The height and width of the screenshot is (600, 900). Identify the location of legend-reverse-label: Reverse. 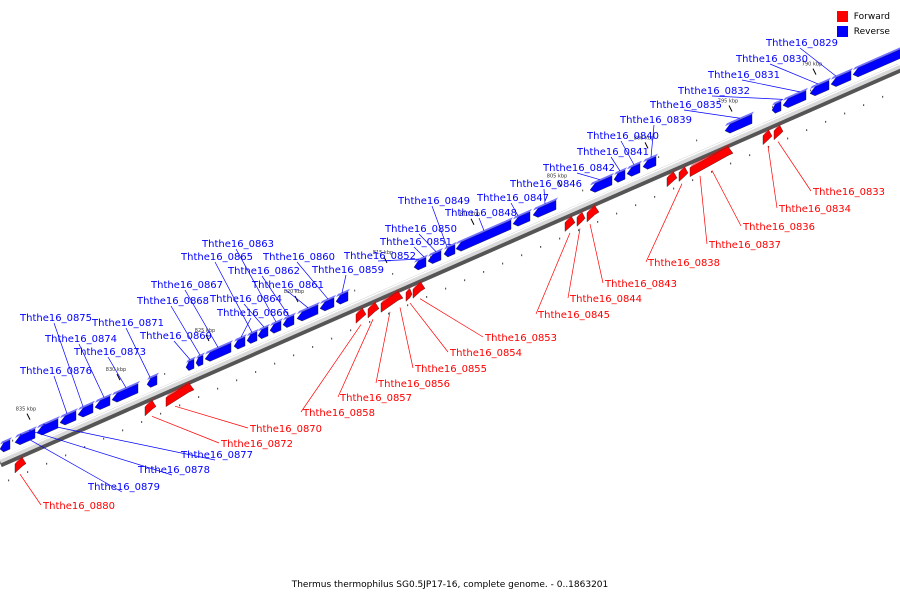
(871, 31).